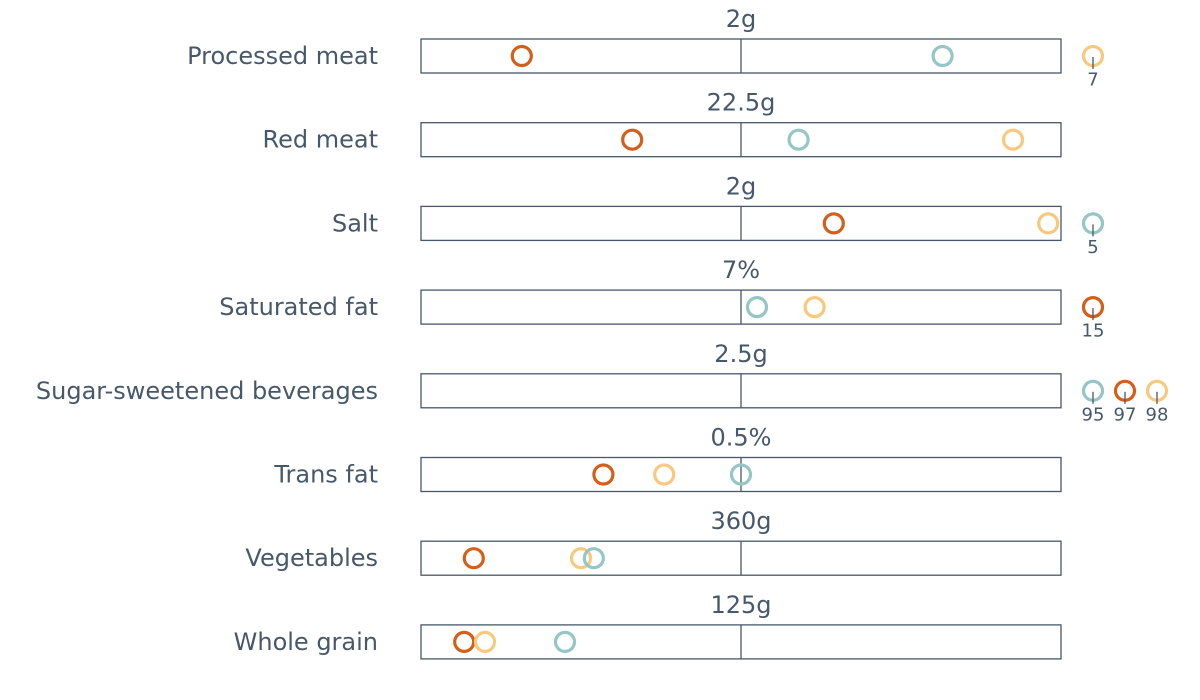  Describe the element at coordinates (661, 299) in the screenshot. I see `row-3: Saturated fat 7% 15` at that location.